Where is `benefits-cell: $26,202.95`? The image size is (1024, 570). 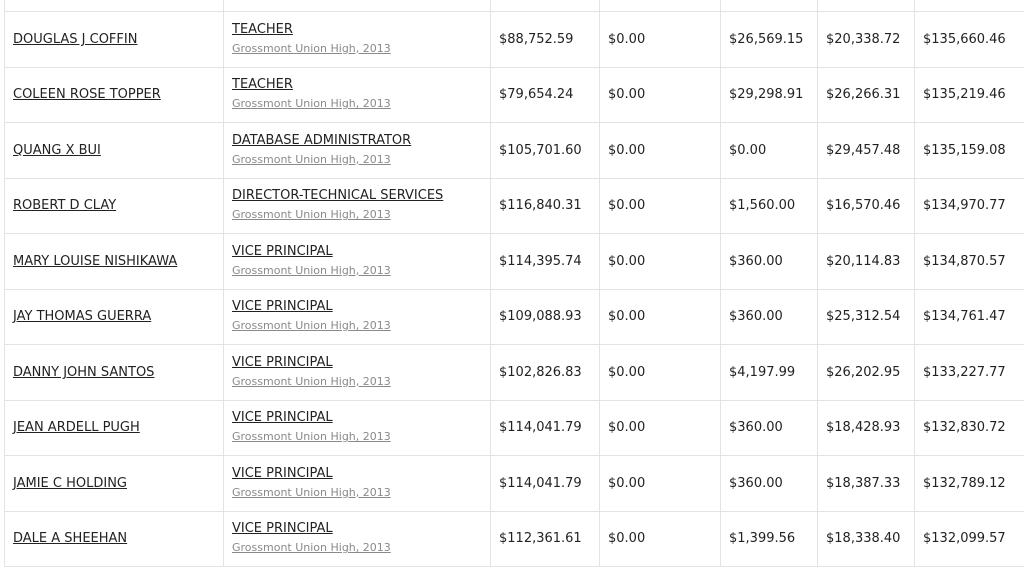 benefits-cell: $26,202.95 is located at coordinates (866, 372).